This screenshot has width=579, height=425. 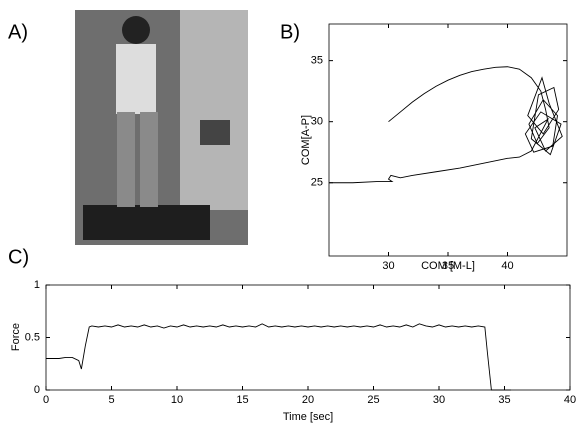 What do you see at coordinates (111, 400) in the screenshot?
I see `x-tick-label: 5` at bounding box center [111, 400].